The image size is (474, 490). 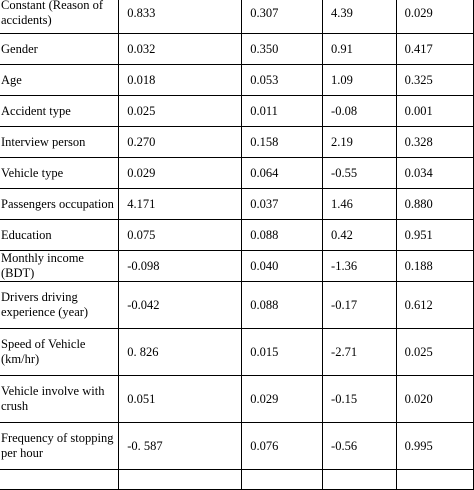 What do you see at coordinates (180, 142) in the screenshot?
I see `coefficient-cell: 0.270` at bounding box center [180, 142].